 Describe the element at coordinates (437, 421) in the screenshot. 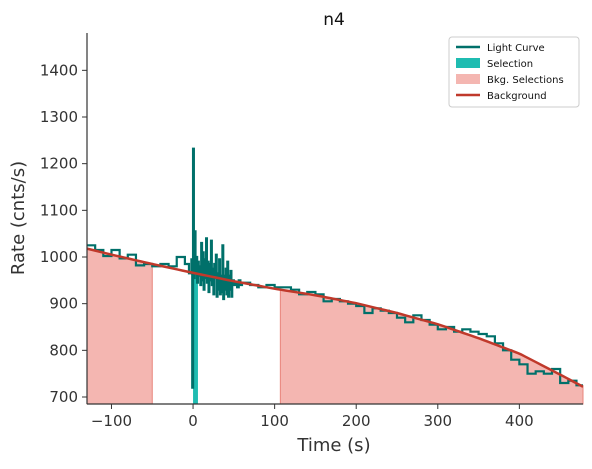

I see `x-tick-label: 300` at that location.